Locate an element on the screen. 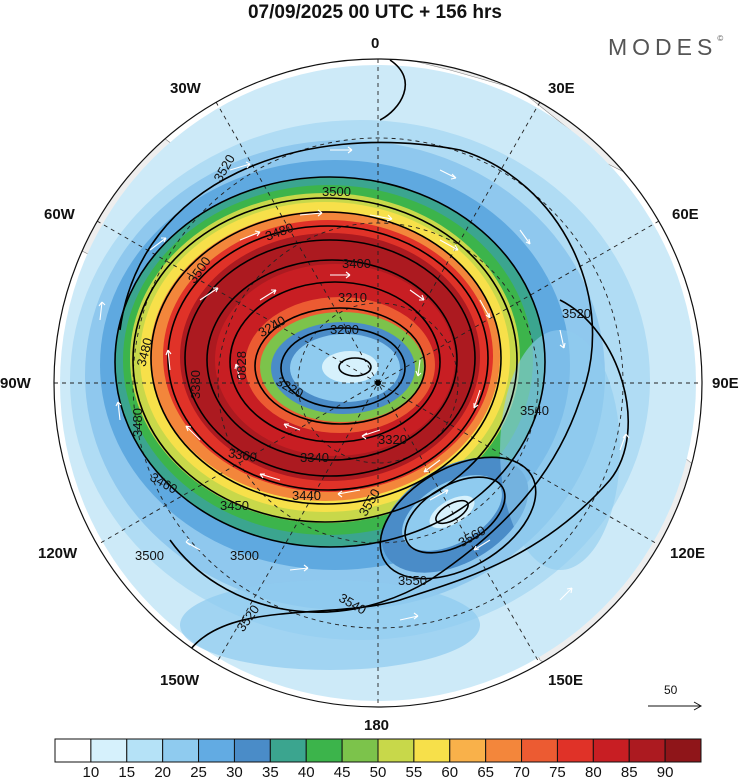  lon-label-150w: 150W is located at coordinates (180, 680).